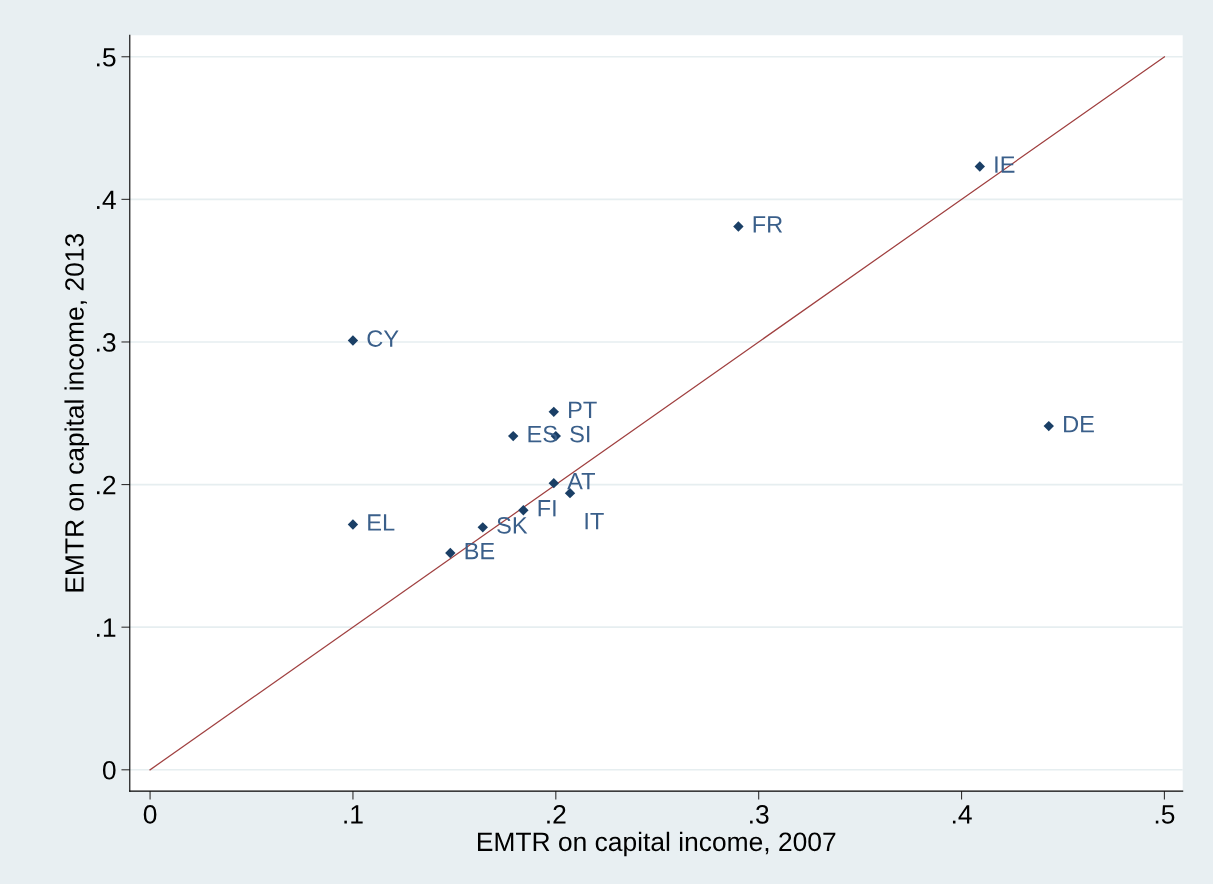 The image size is (1213, 884). I want to click on x-axis-title: EMTR on capital income, 2007, so click(657, 844).